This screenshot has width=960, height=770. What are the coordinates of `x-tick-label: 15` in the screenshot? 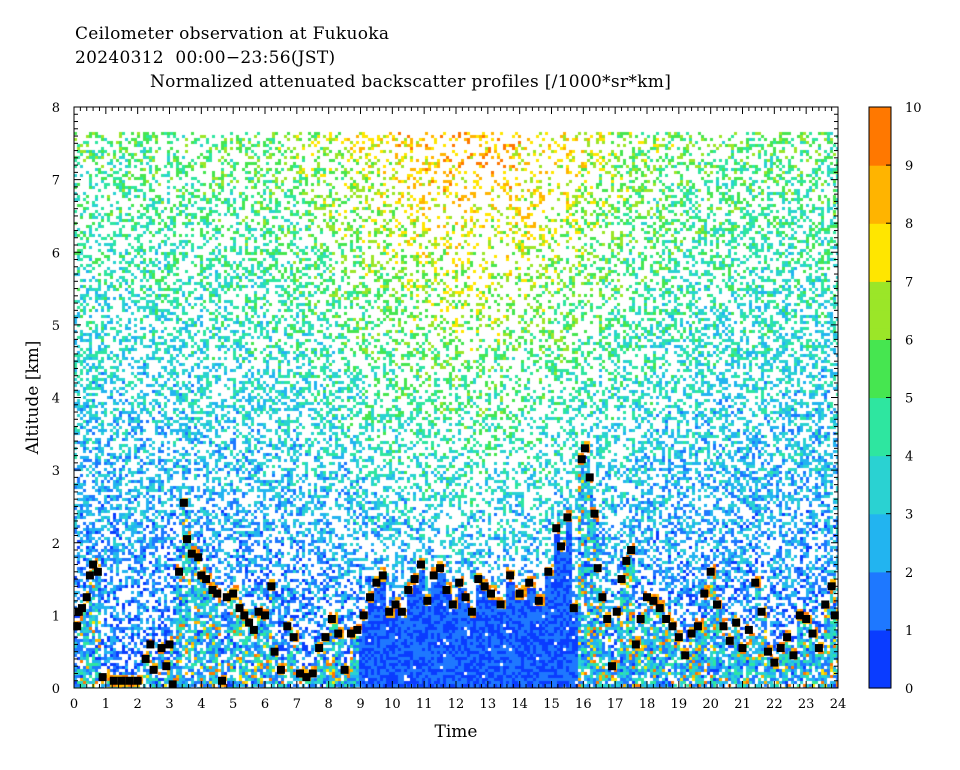 It's located at (551, 704).